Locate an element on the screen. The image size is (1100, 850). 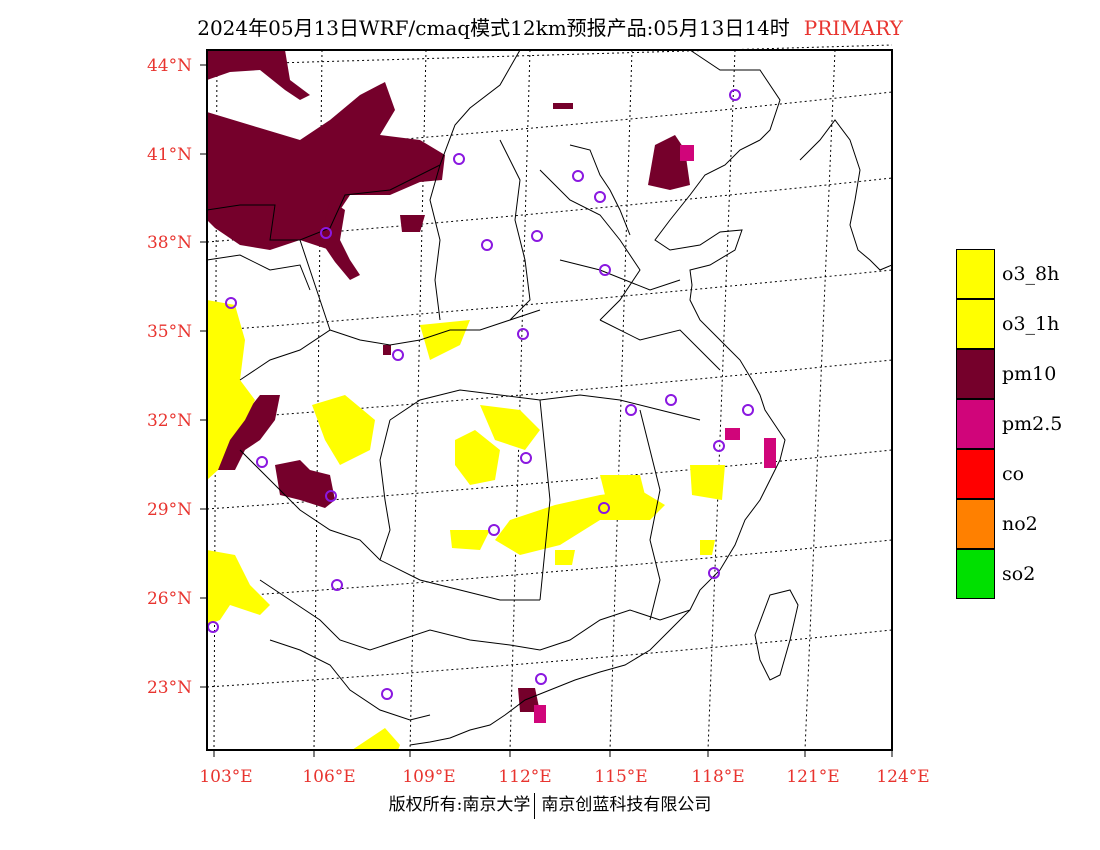
lon-label: 106°E is located at coordinates (328, 777).